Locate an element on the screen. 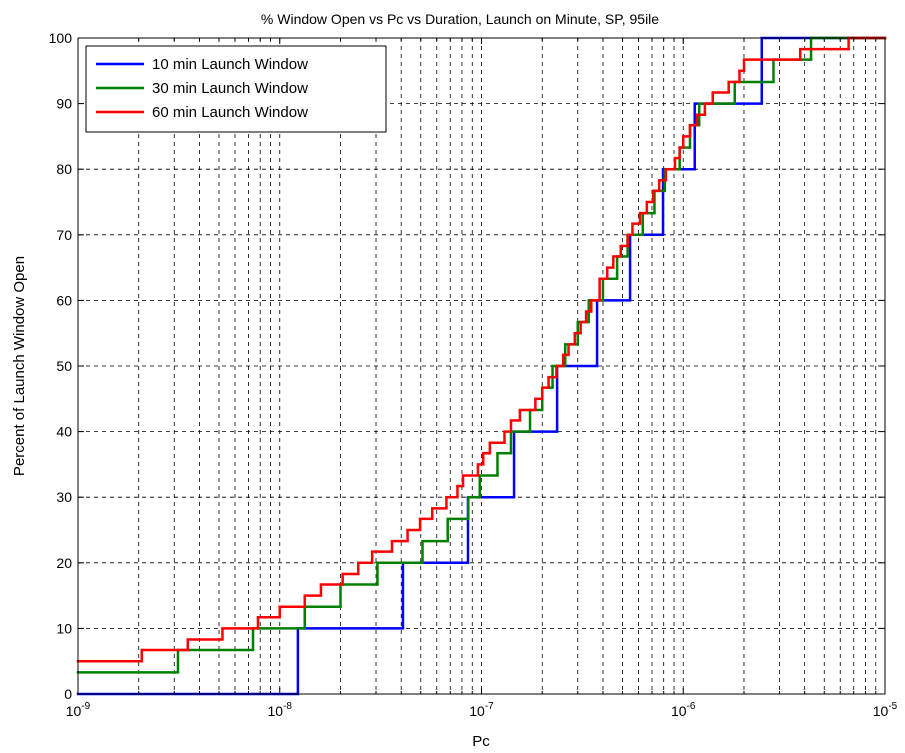 Image resolution: width=905 pixels, height=753 pixels. x-tick-label: 10⁻⁸ is located at coordinates (280, 710).